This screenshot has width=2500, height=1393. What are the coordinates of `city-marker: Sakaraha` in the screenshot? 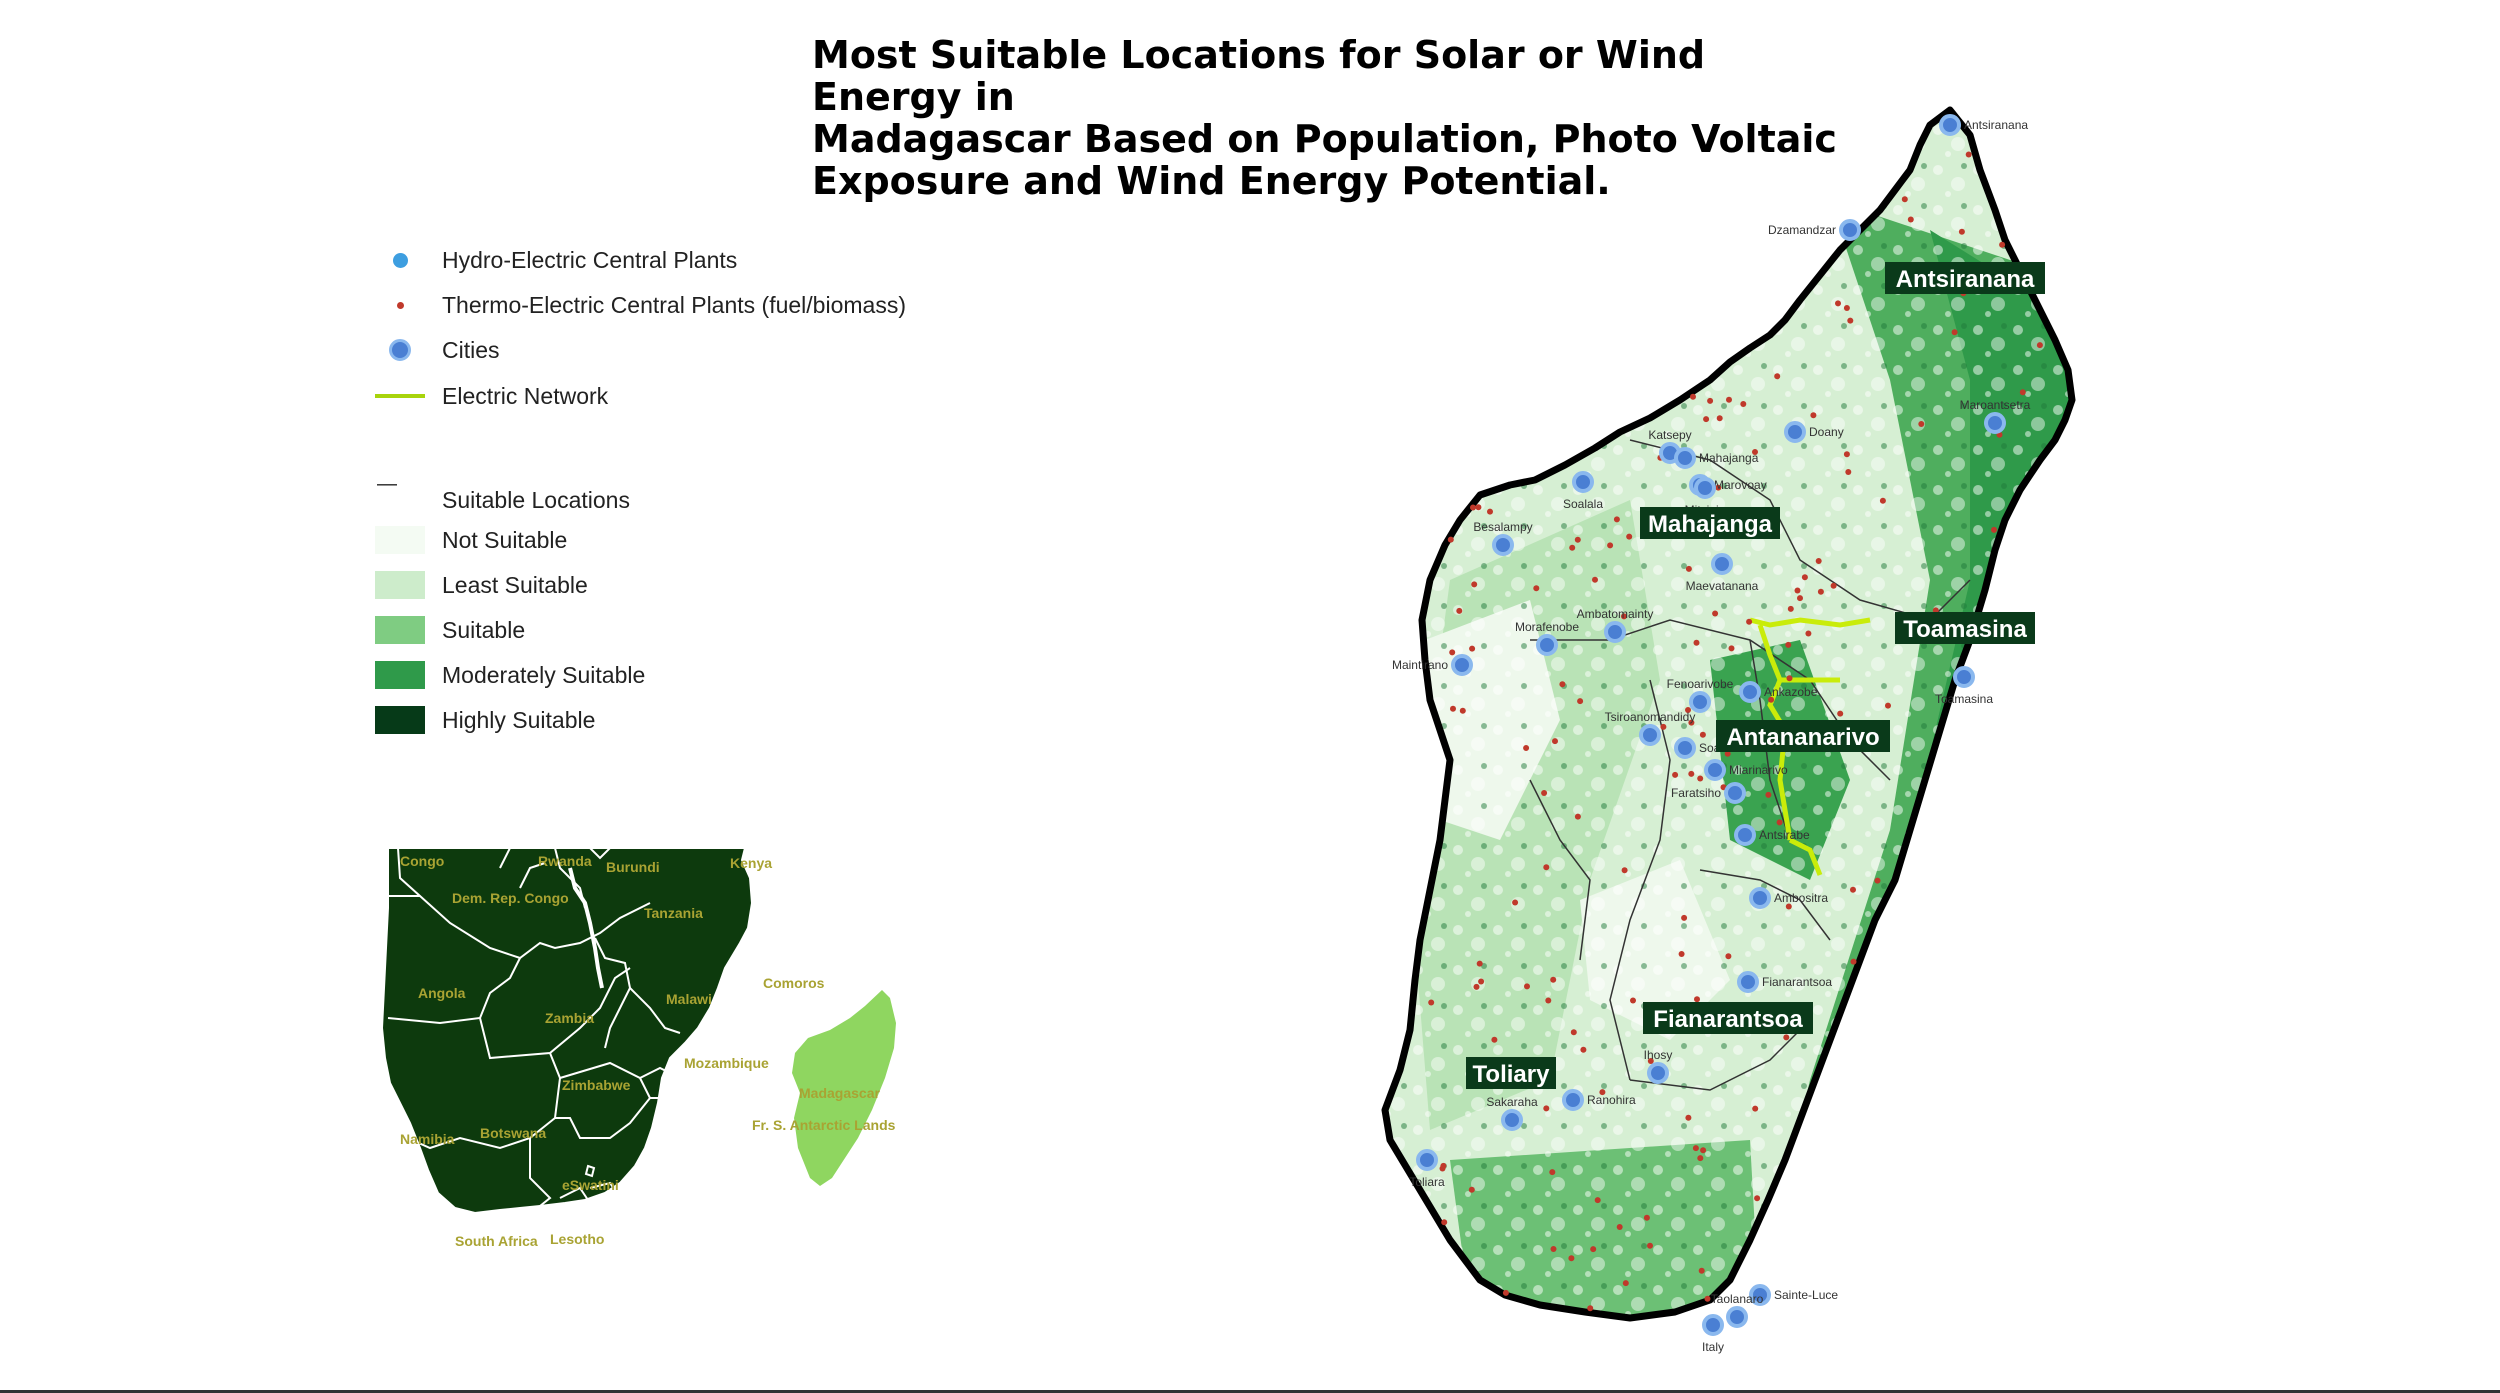 It's located at (1512, 1113).